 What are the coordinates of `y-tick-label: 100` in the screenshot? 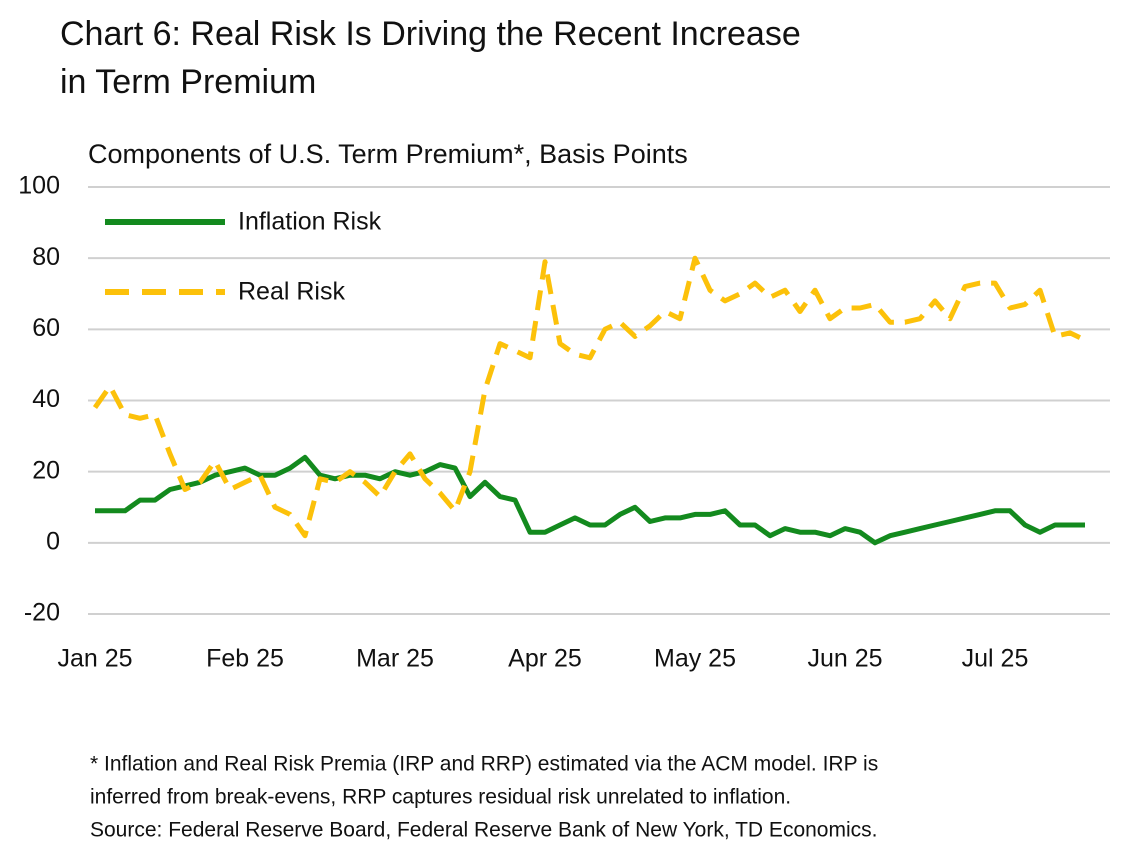 It's located at (39, 186).